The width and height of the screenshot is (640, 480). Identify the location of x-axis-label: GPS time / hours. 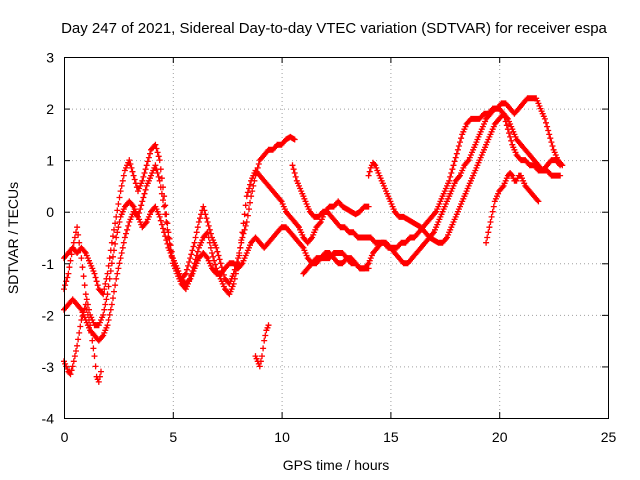
(336, 465).